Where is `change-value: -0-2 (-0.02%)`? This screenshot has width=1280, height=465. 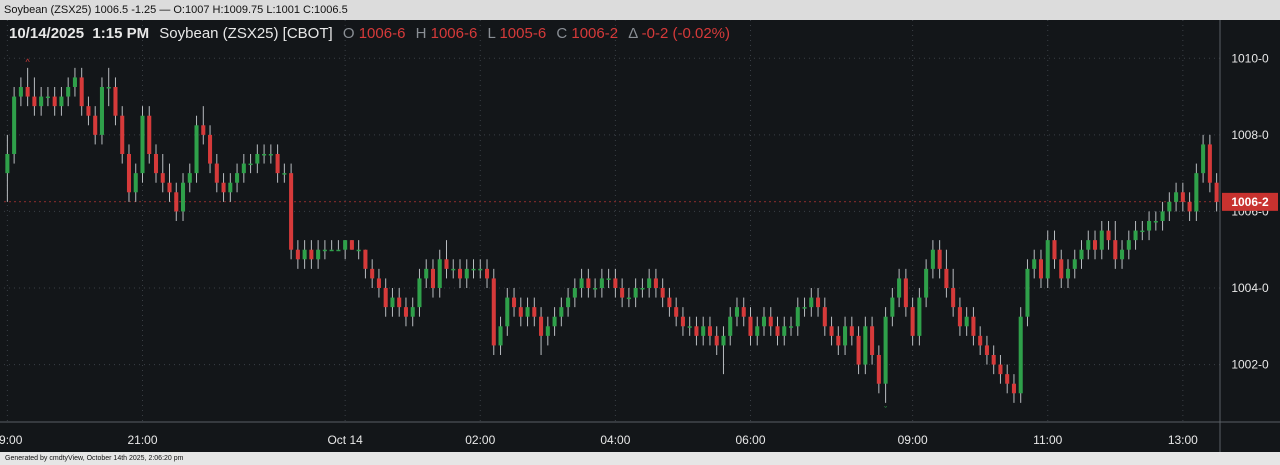
change-value: -0-2 (-0.02%) is located at coordinates (686, 33).